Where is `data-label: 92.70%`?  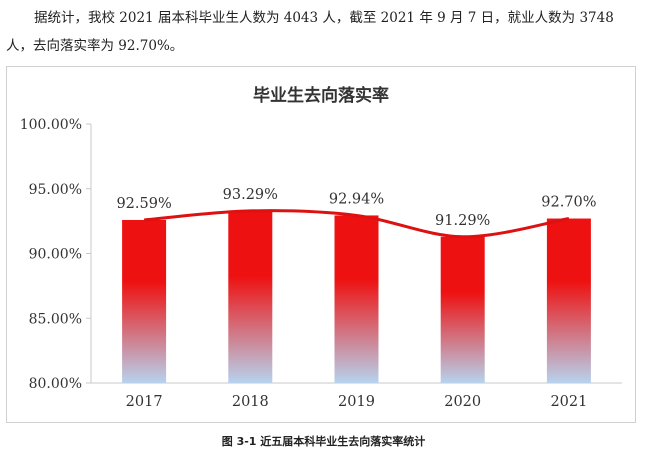 data-label: 92.70% is located at coordinates (568, 203).